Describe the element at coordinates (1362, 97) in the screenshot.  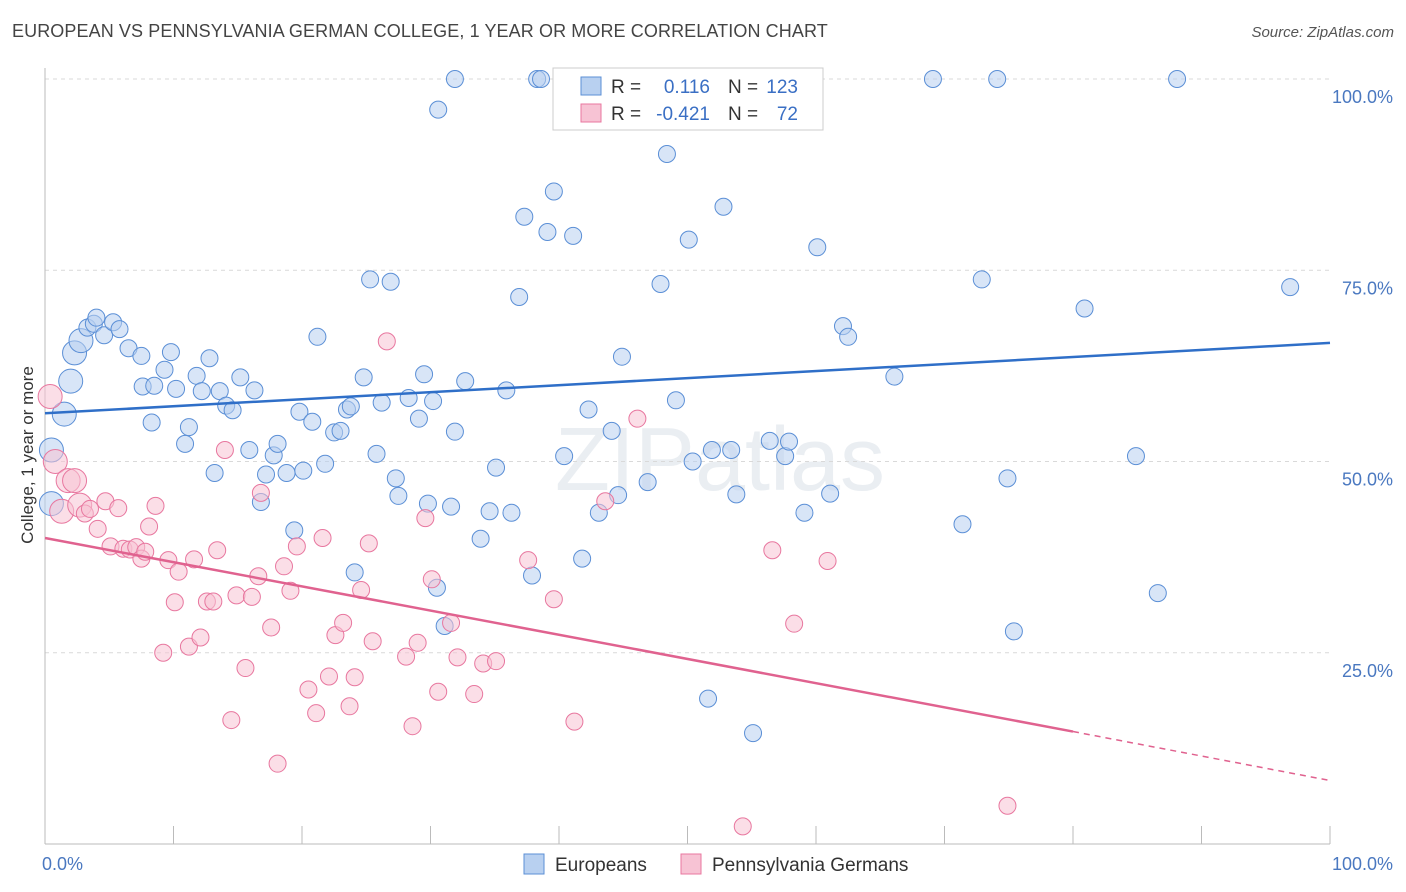
I see `y-tick-label-0: 100.0%` at that location.